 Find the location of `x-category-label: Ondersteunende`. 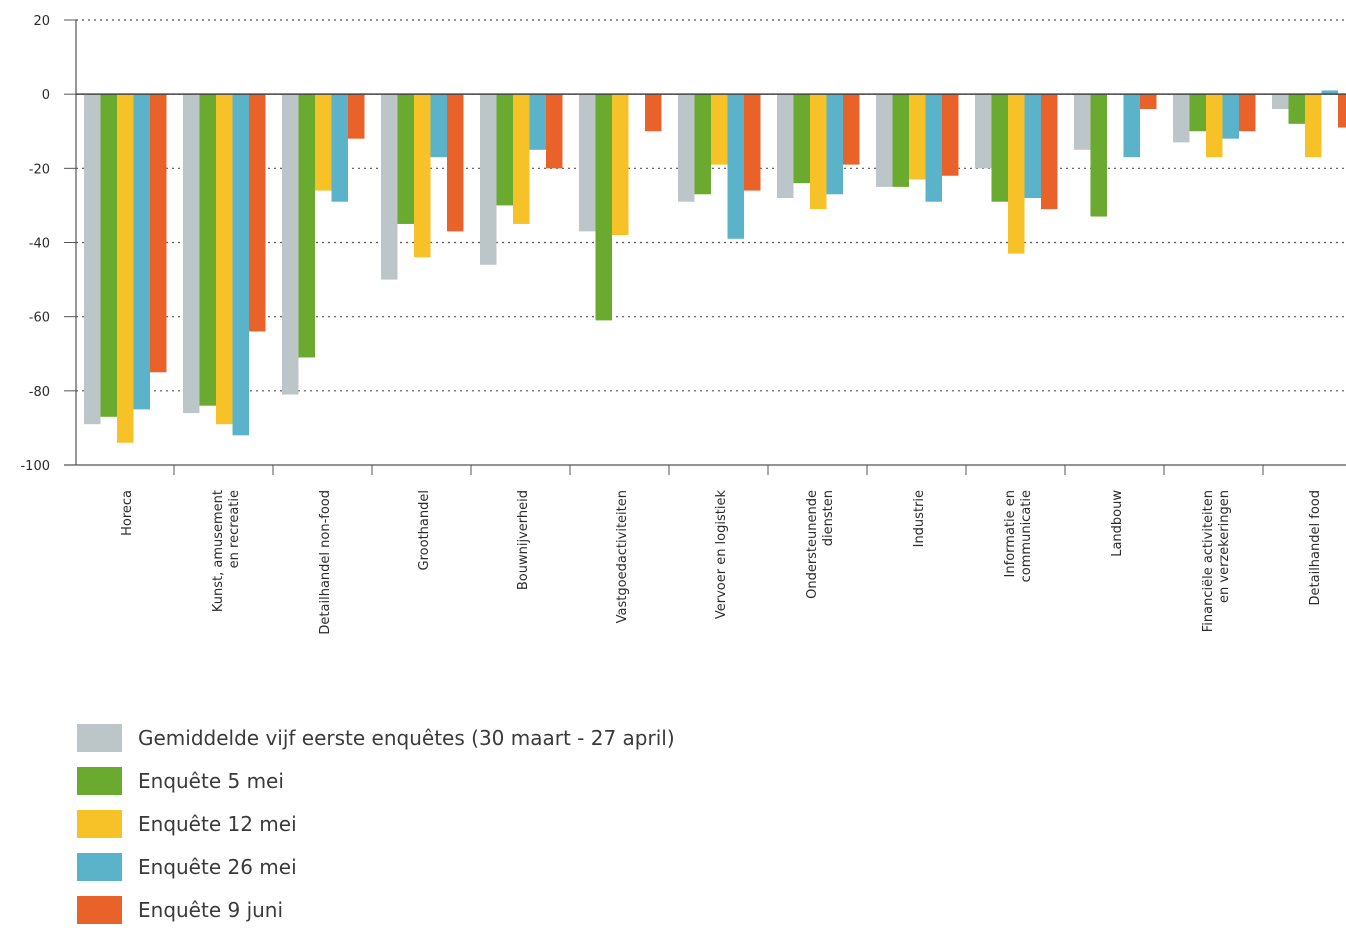

x-category-label: Ondersteunende is located at coordinates (812, 544).